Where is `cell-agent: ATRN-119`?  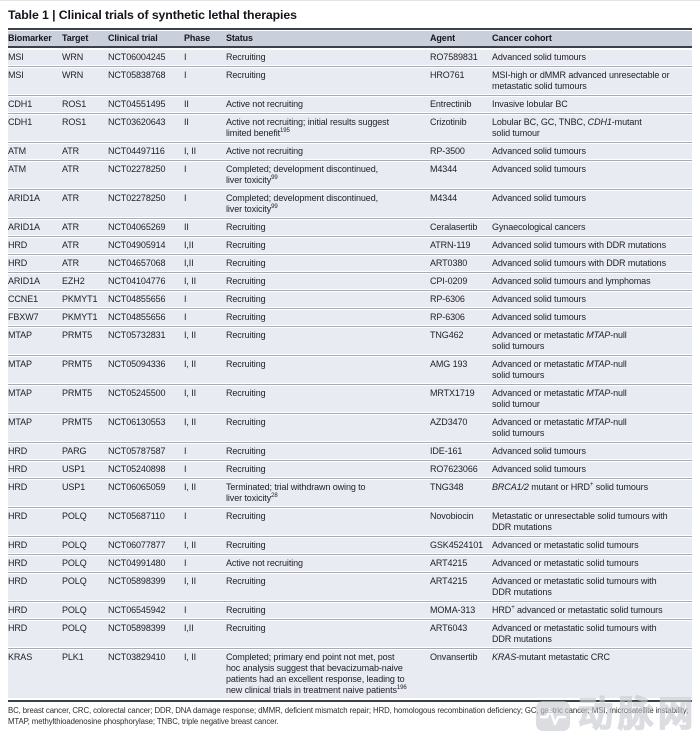
cell-agent: ATRN-119 is located at coordinates (450, 245).